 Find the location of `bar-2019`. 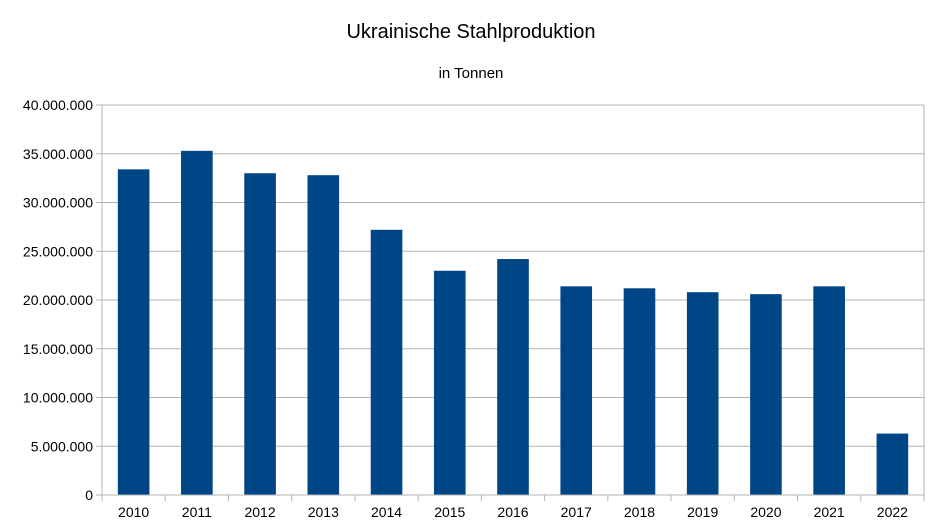

bar-2019 is located at coordinates (702, 393).